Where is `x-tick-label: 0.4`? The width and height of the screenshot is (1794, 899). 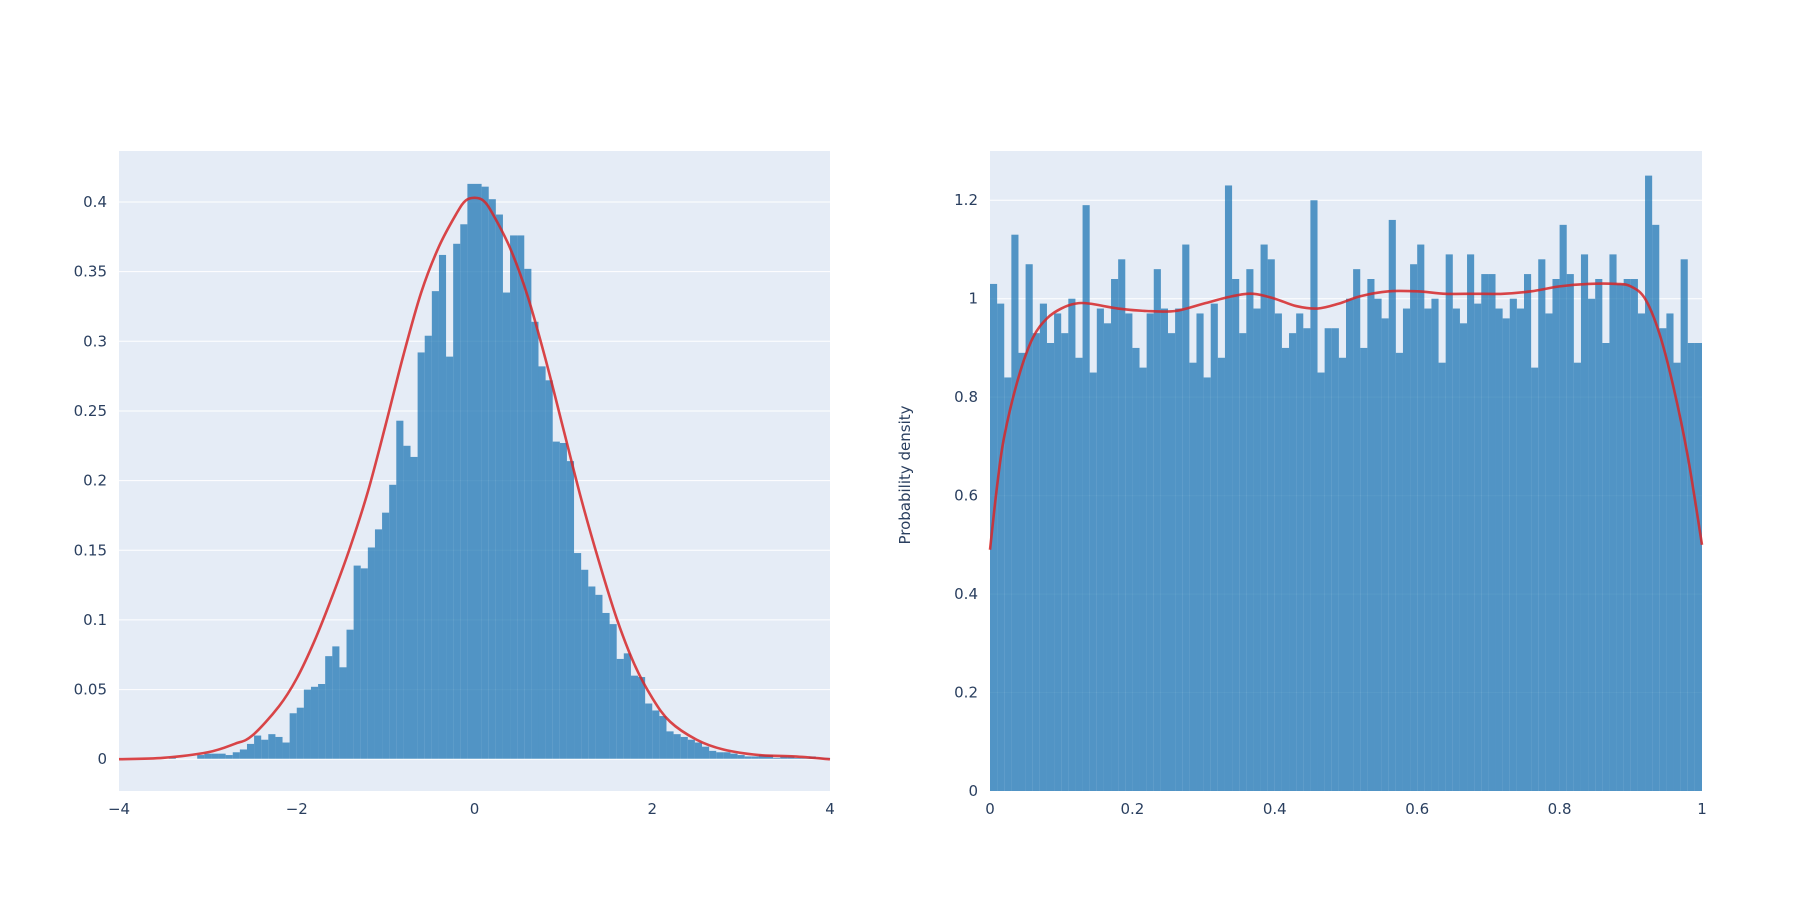
x-tick-label: 0.4 is located at coordinates (1275, 809).